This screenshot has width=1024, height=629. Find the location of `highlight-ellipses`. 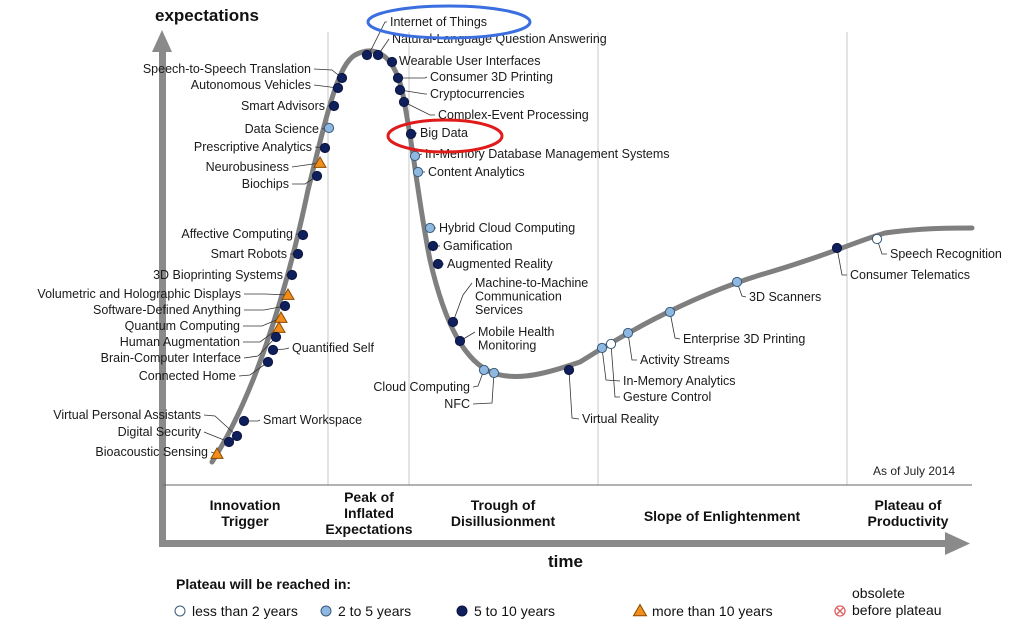

highlight-ellipses is located at coordinates (449, 79).